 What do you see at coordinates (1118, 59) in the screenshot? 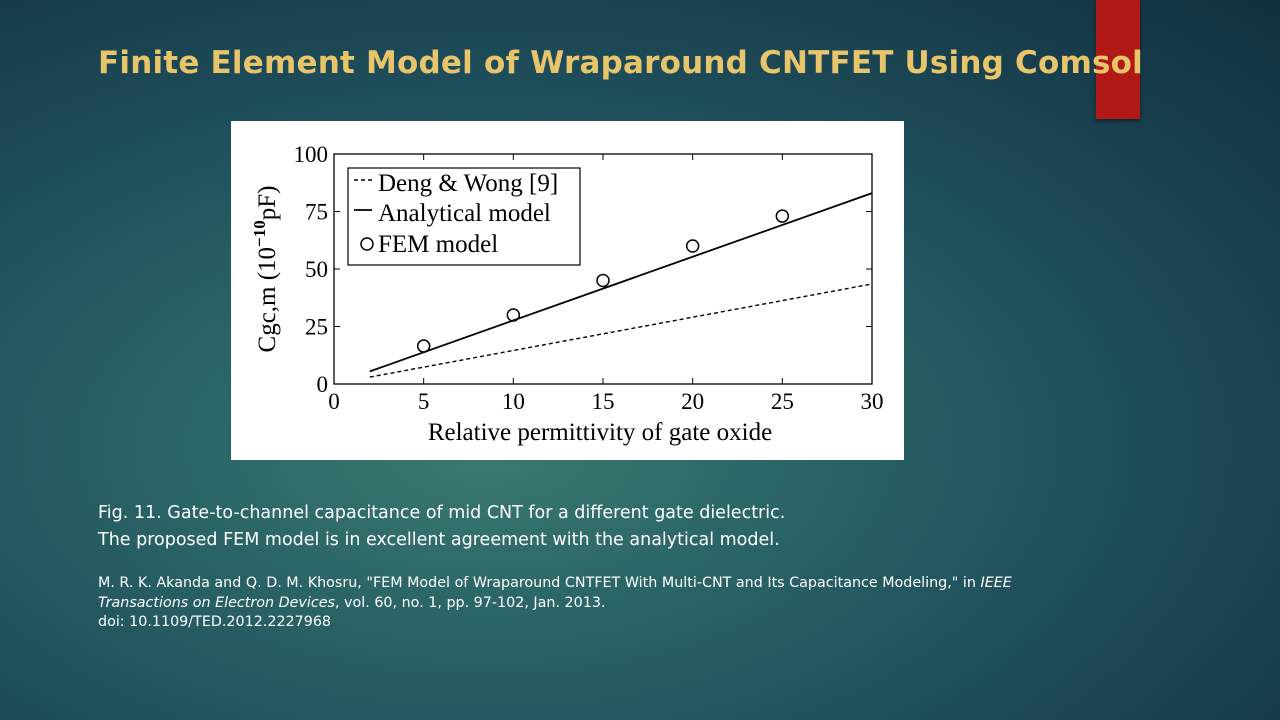
I see `accent-bar` at bounding box center [1118, 59].